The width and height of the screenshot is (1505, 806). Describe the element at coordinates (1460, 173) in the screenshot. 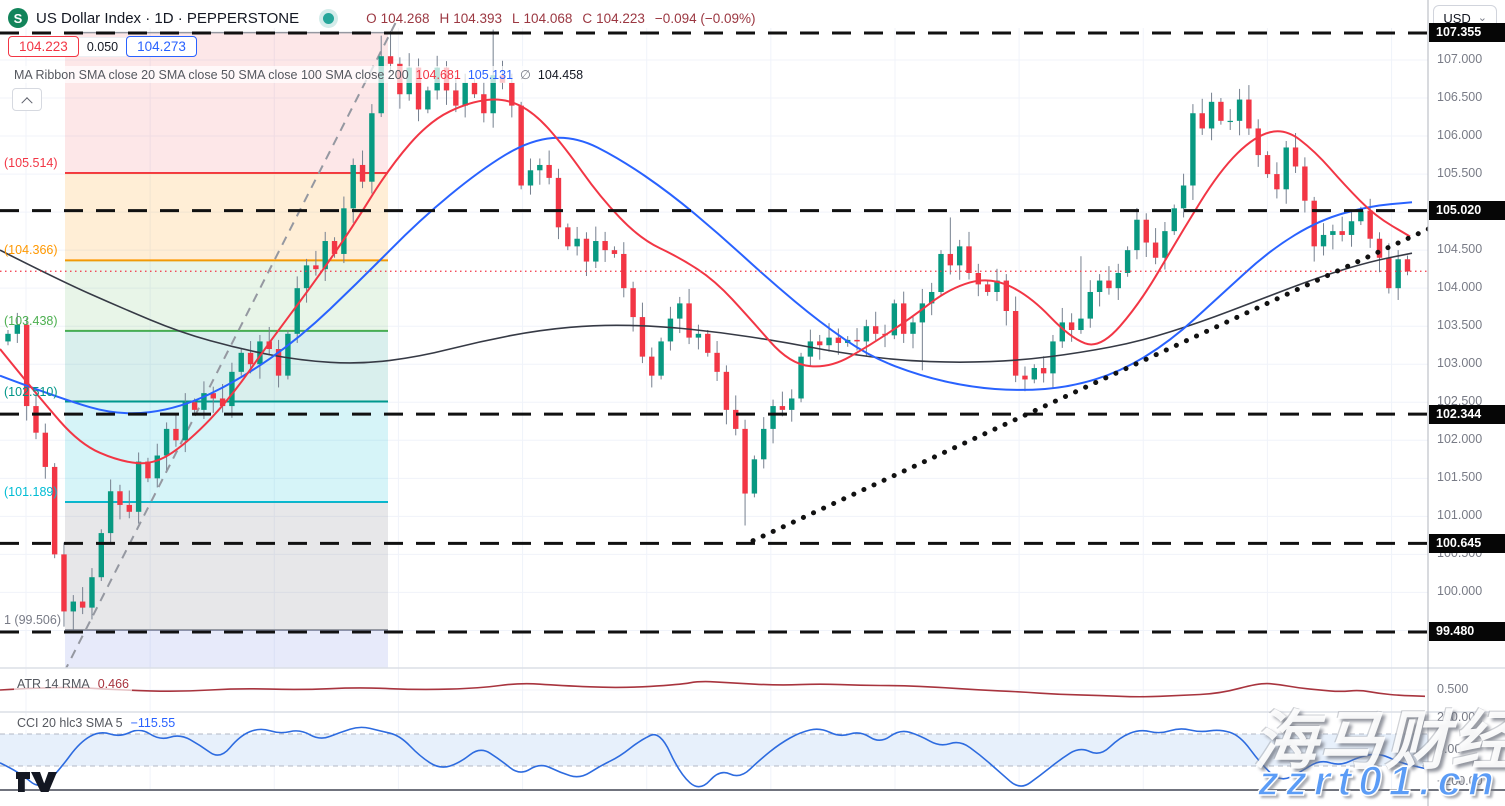

I see `price-tick-label: 105.500` at that location.